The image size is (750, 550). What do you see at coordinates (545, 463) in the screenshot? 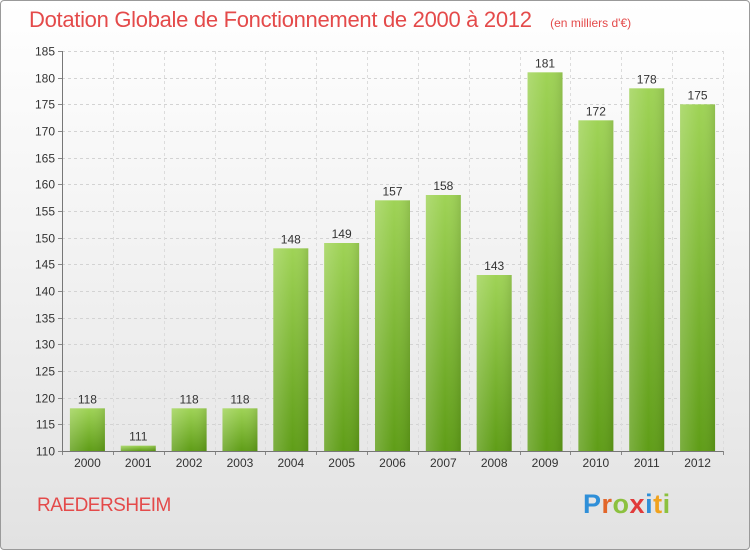
I see `x-tick-label: 2009` at bounding box center [545, 463].